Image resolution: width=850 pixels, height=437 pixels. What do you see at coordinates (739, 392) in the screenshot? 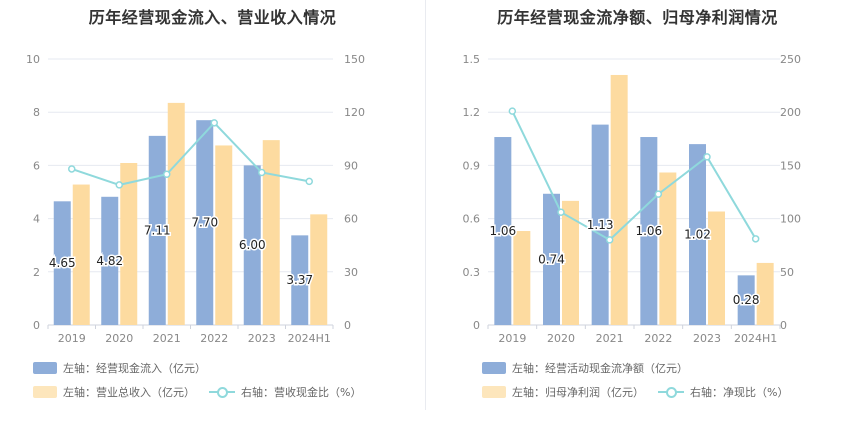
I see `legend-label: 右轴：净现比（%）` at bounding box center [739, 392].